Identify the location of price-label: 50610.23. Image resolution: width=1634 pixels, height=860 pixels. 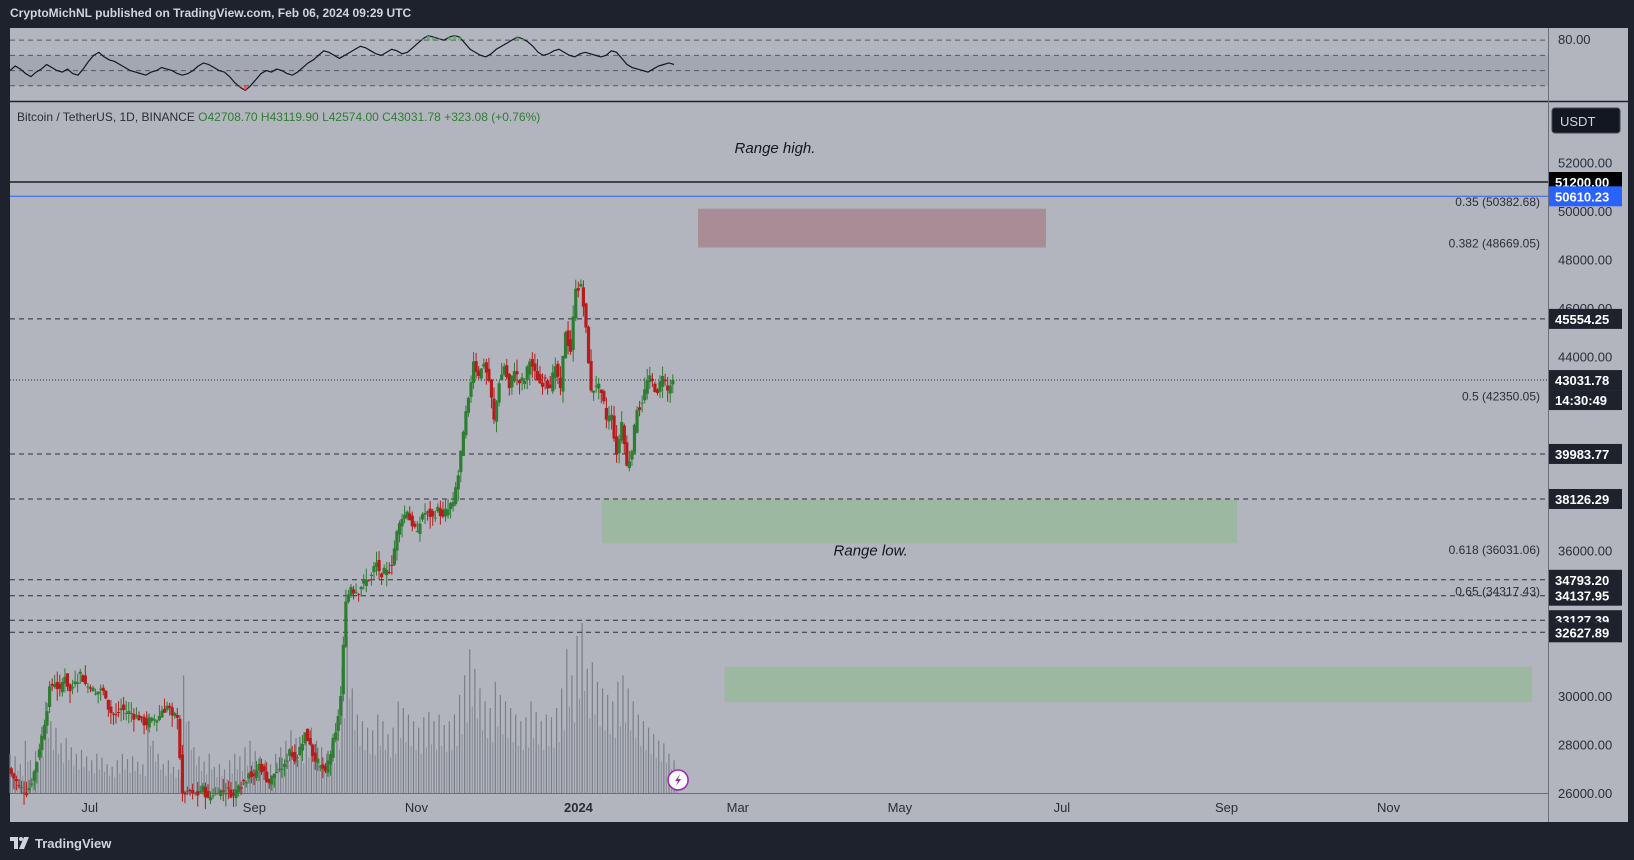
(1582, 196).